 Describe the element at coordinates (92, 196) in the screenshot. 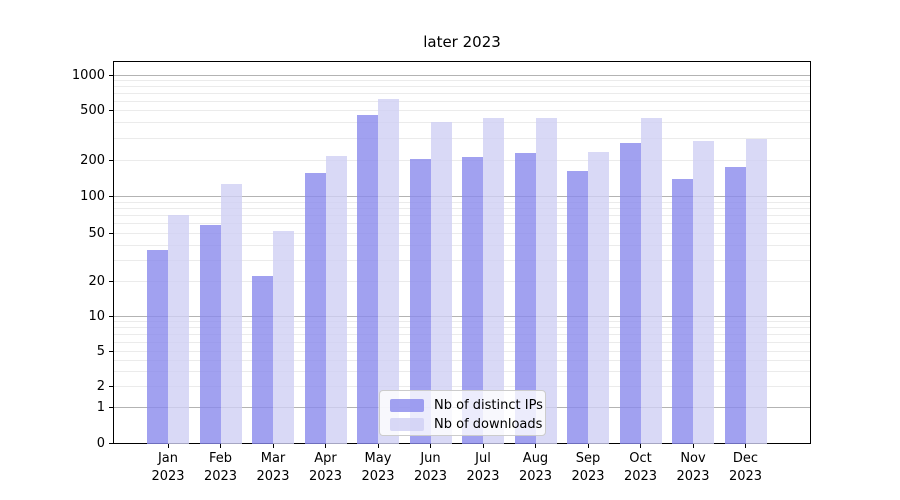

I see `y-tick-label: 100` at that location.